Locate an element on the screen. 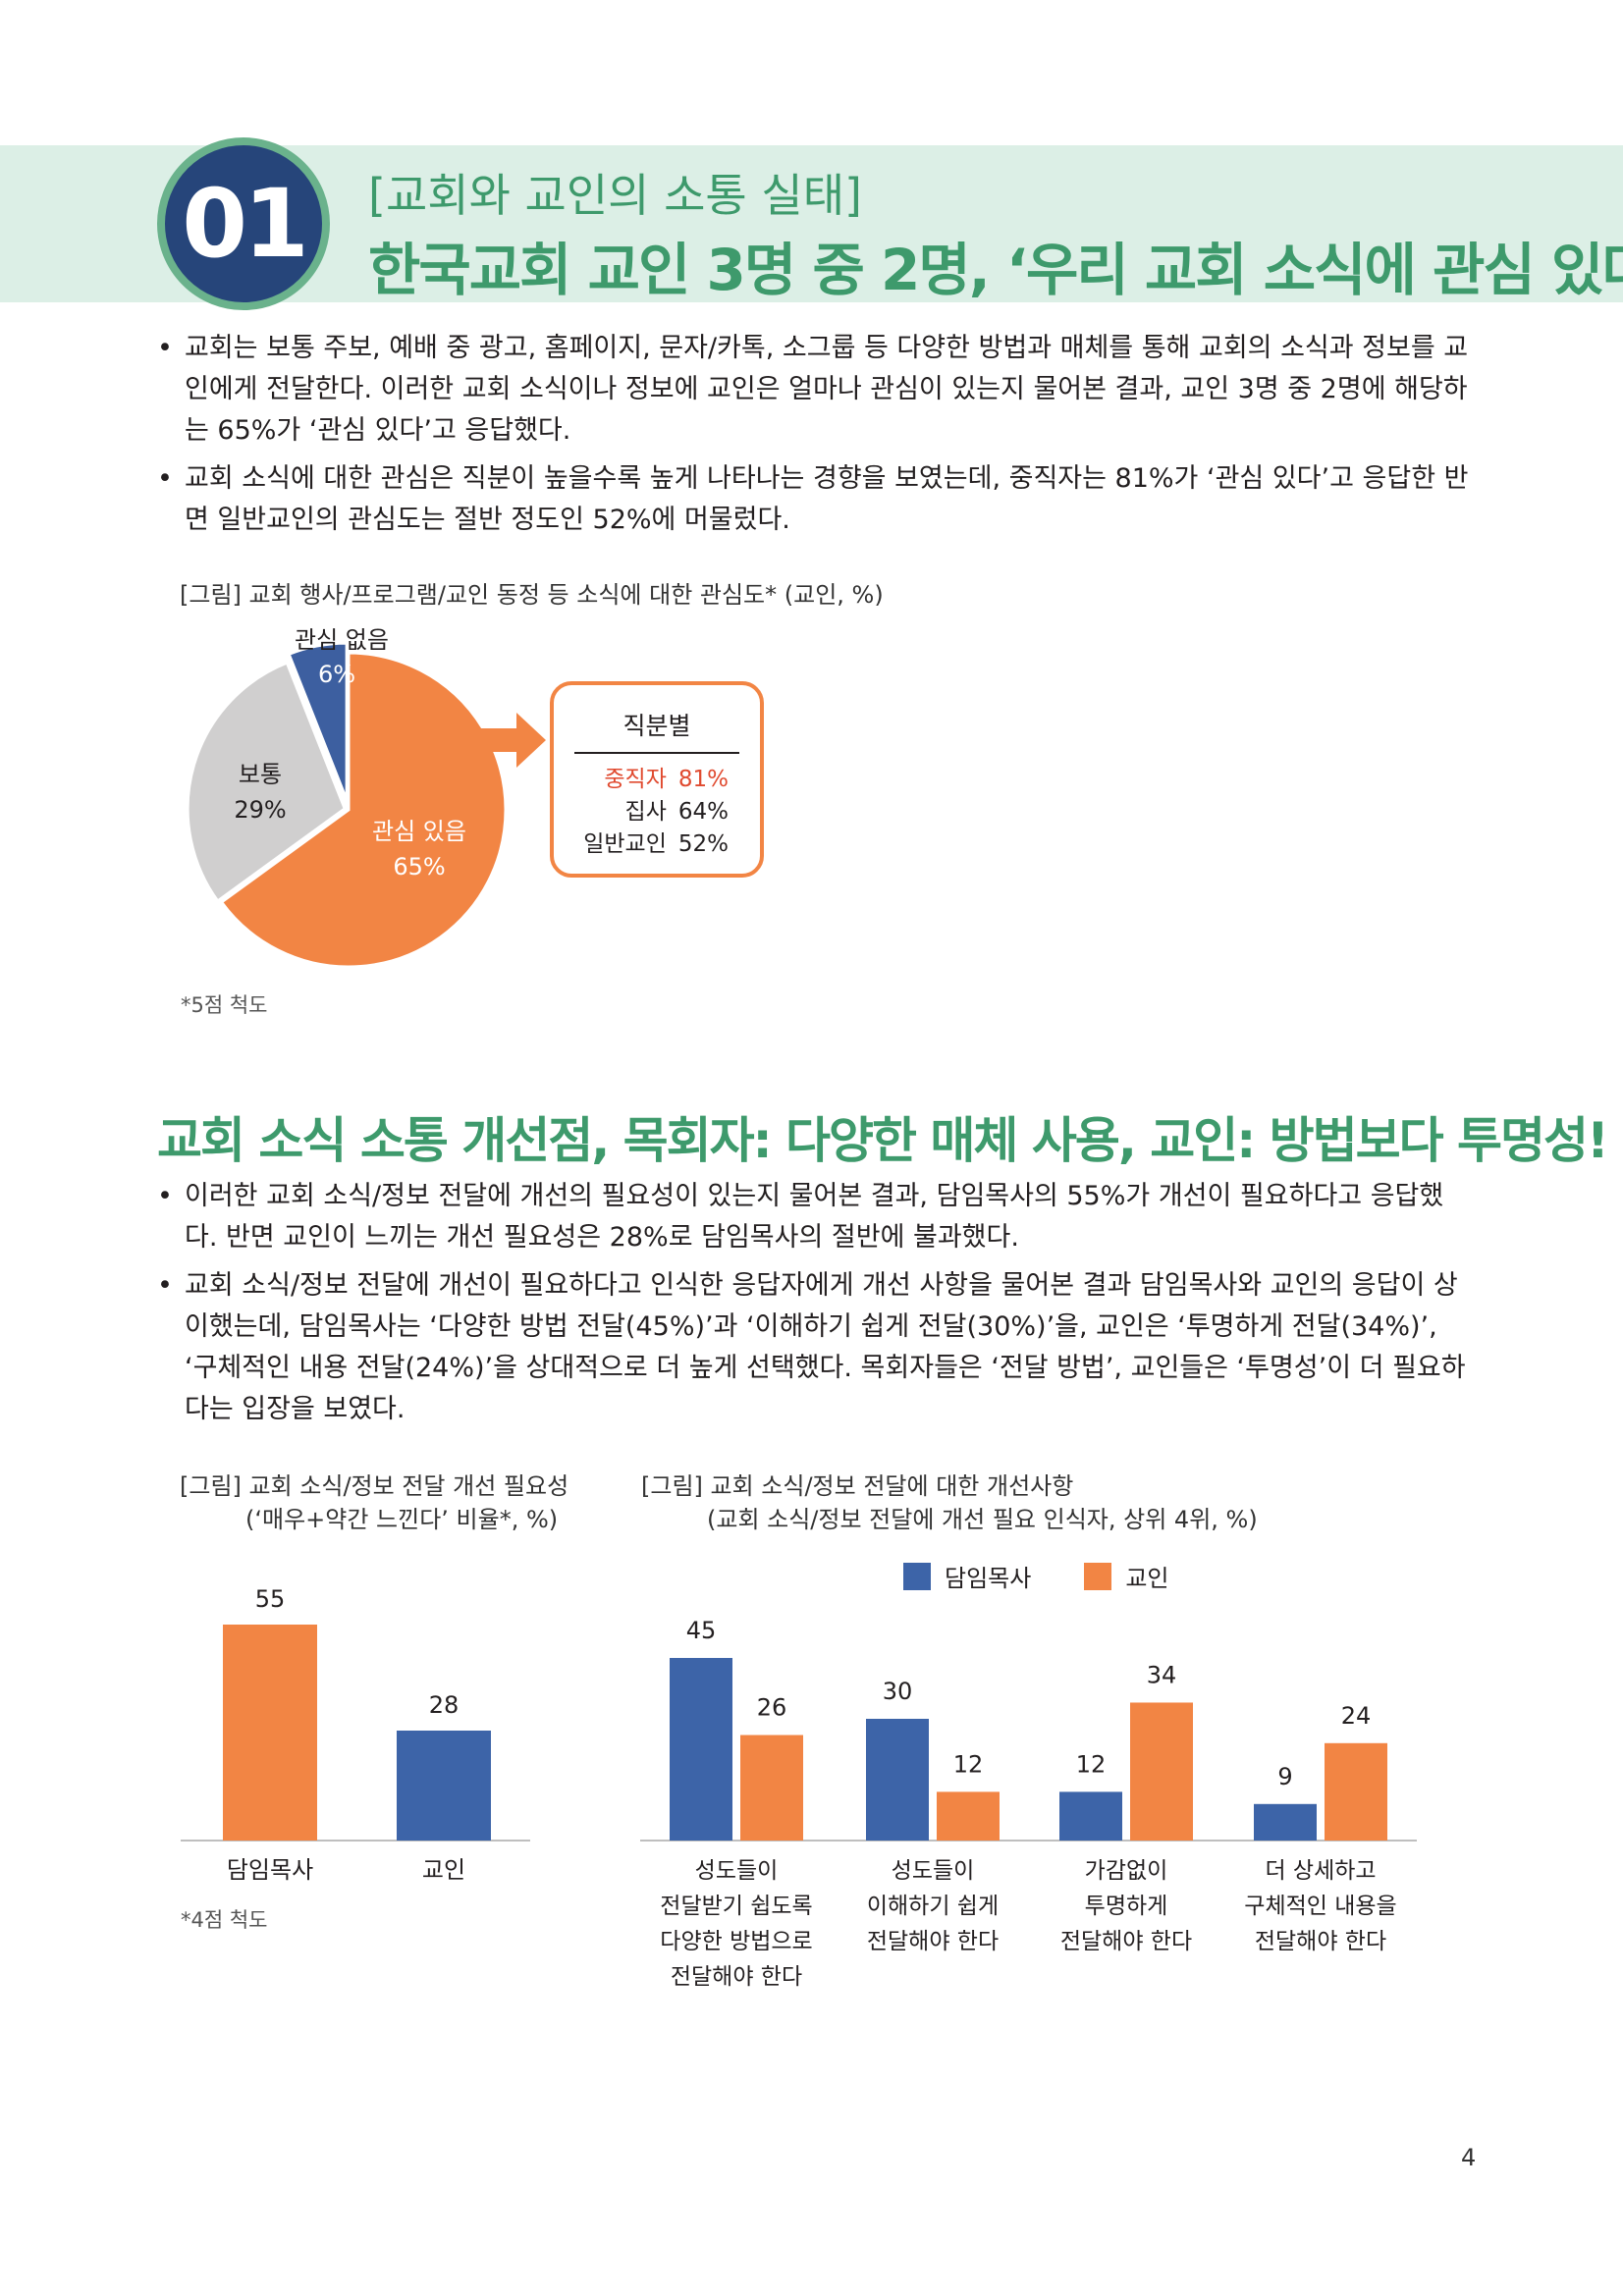  bar-chart-improvement-need: 55 담임목사 28 교인 is located at coordinates (355, 1734).